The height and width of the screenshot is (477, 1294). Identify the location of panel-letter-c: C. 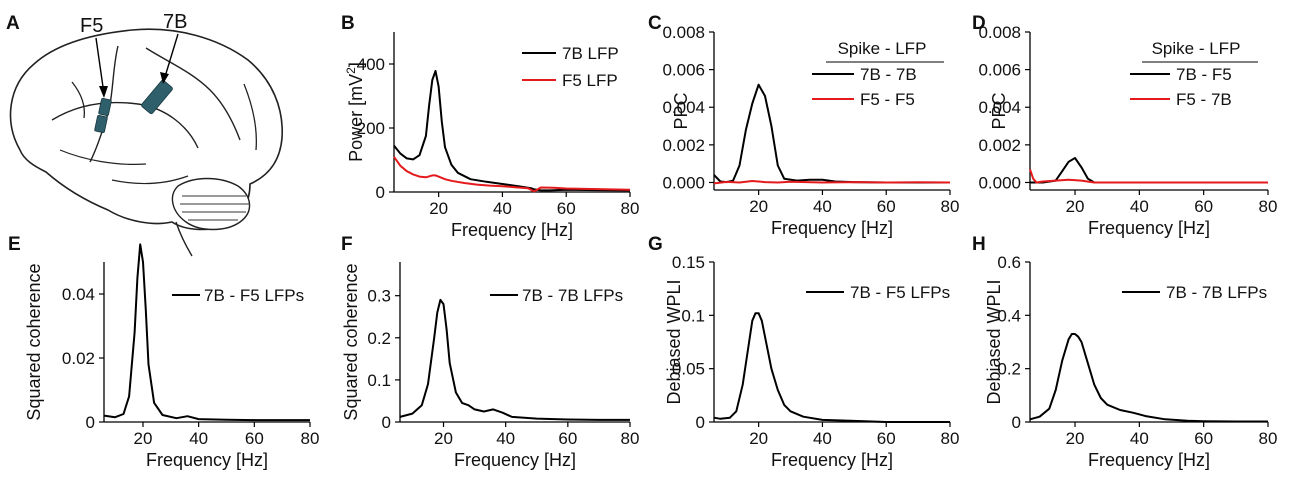
(655, 23).